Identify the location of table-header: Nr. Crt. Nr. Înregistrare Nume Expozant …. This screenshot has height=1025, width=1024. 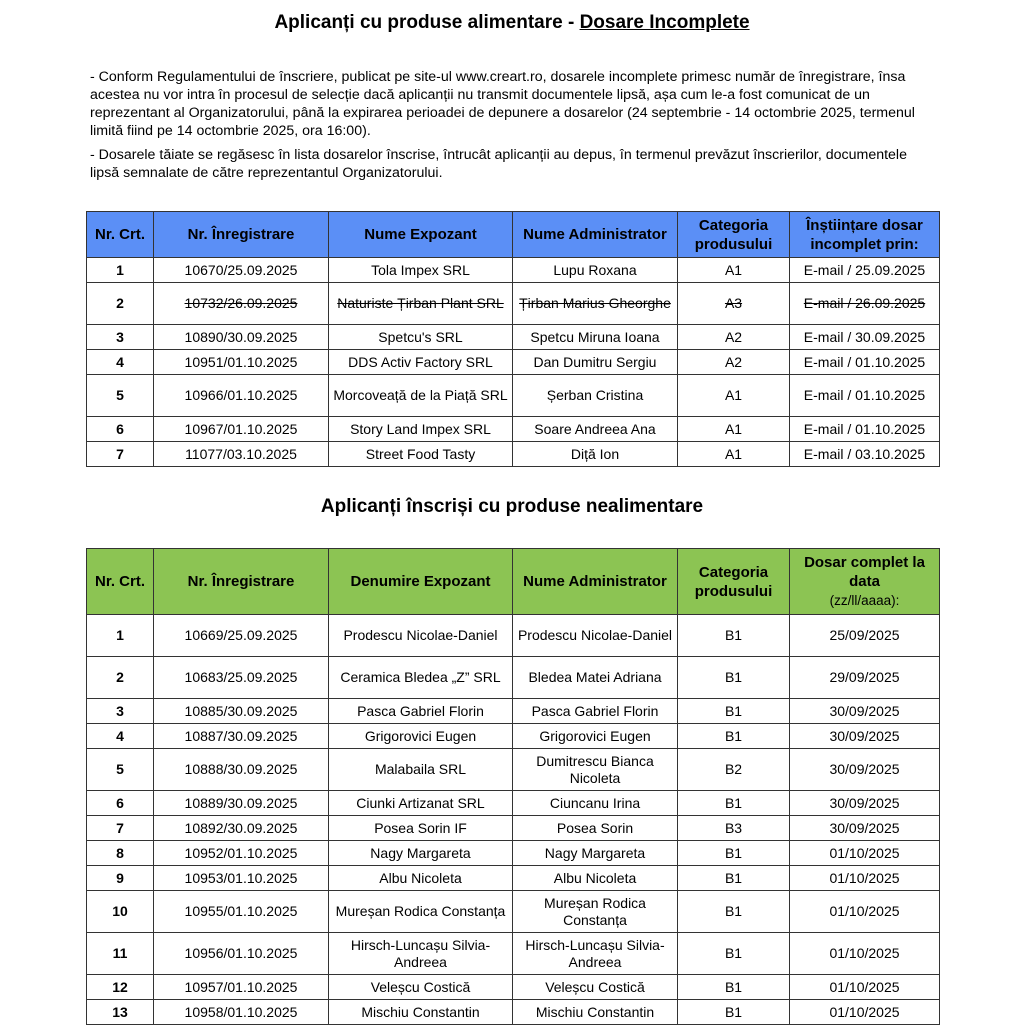
(513, 234).